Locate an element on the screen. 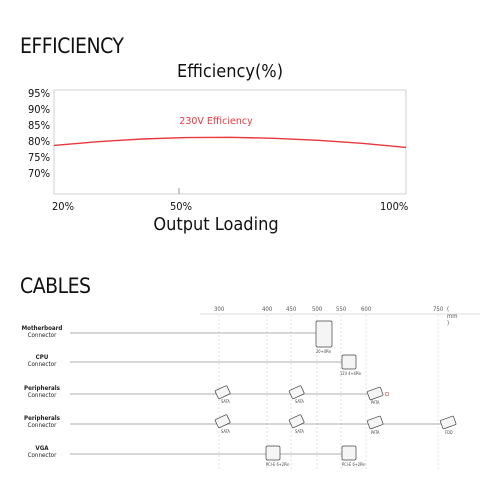  connector-shapes is located at coordinates (335, 390).